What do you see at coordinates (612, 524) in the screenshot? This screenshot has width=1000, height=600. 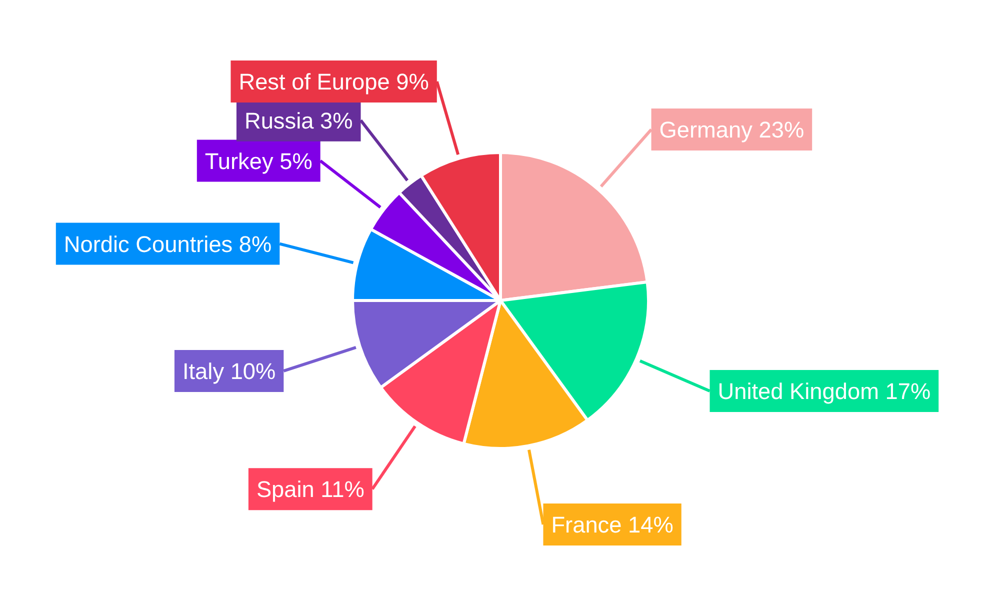 I see `slice-label: France 14%` at bounding box center [612, 524].